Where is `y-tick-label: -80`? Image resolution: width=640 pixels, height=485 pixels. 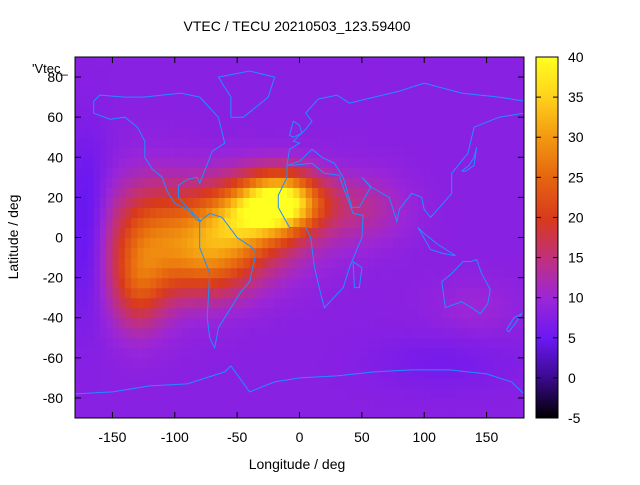
y-tick-label: -80 is located at coordinates (53, 398).